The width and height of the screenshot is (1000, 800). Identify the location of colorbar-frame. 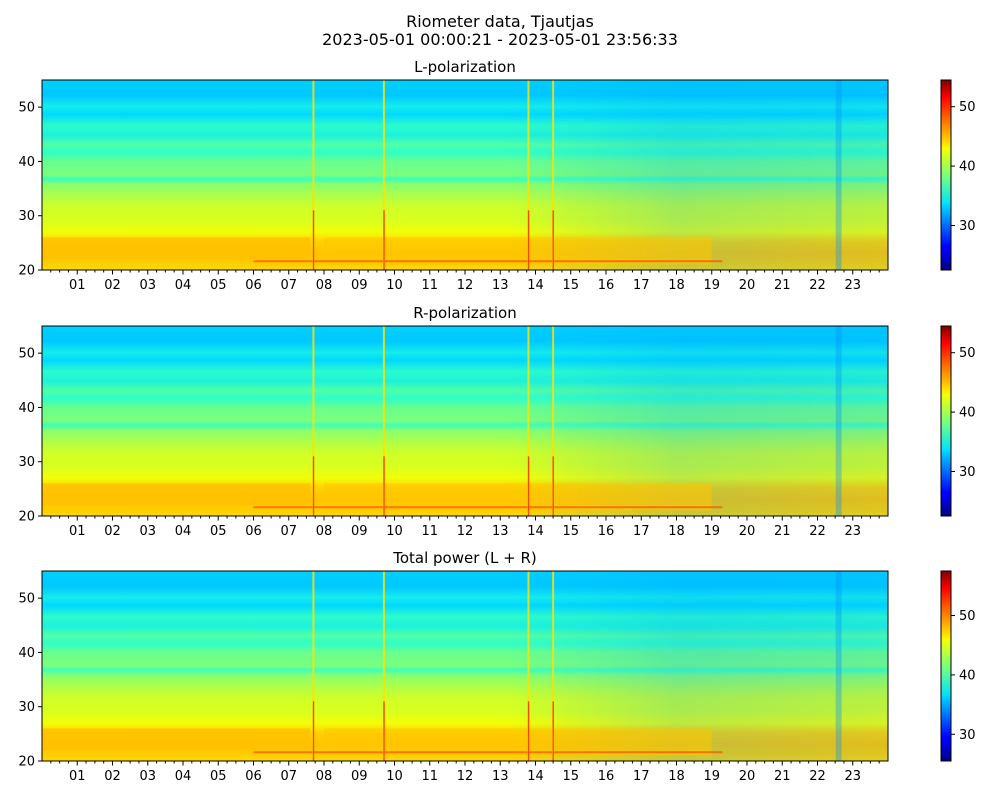
(946, 175).